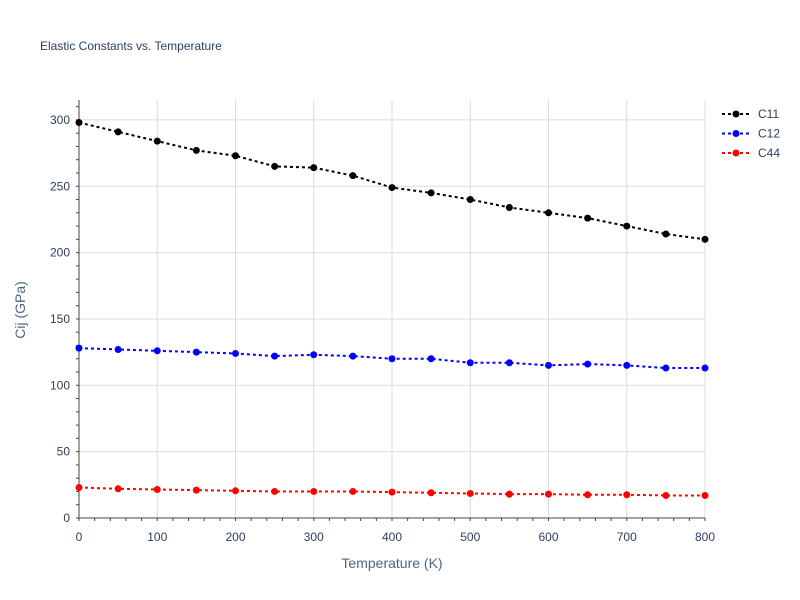 This screenshot has width=800, height=600. I want to click on x-tick-label: 500, so click(470, 537).